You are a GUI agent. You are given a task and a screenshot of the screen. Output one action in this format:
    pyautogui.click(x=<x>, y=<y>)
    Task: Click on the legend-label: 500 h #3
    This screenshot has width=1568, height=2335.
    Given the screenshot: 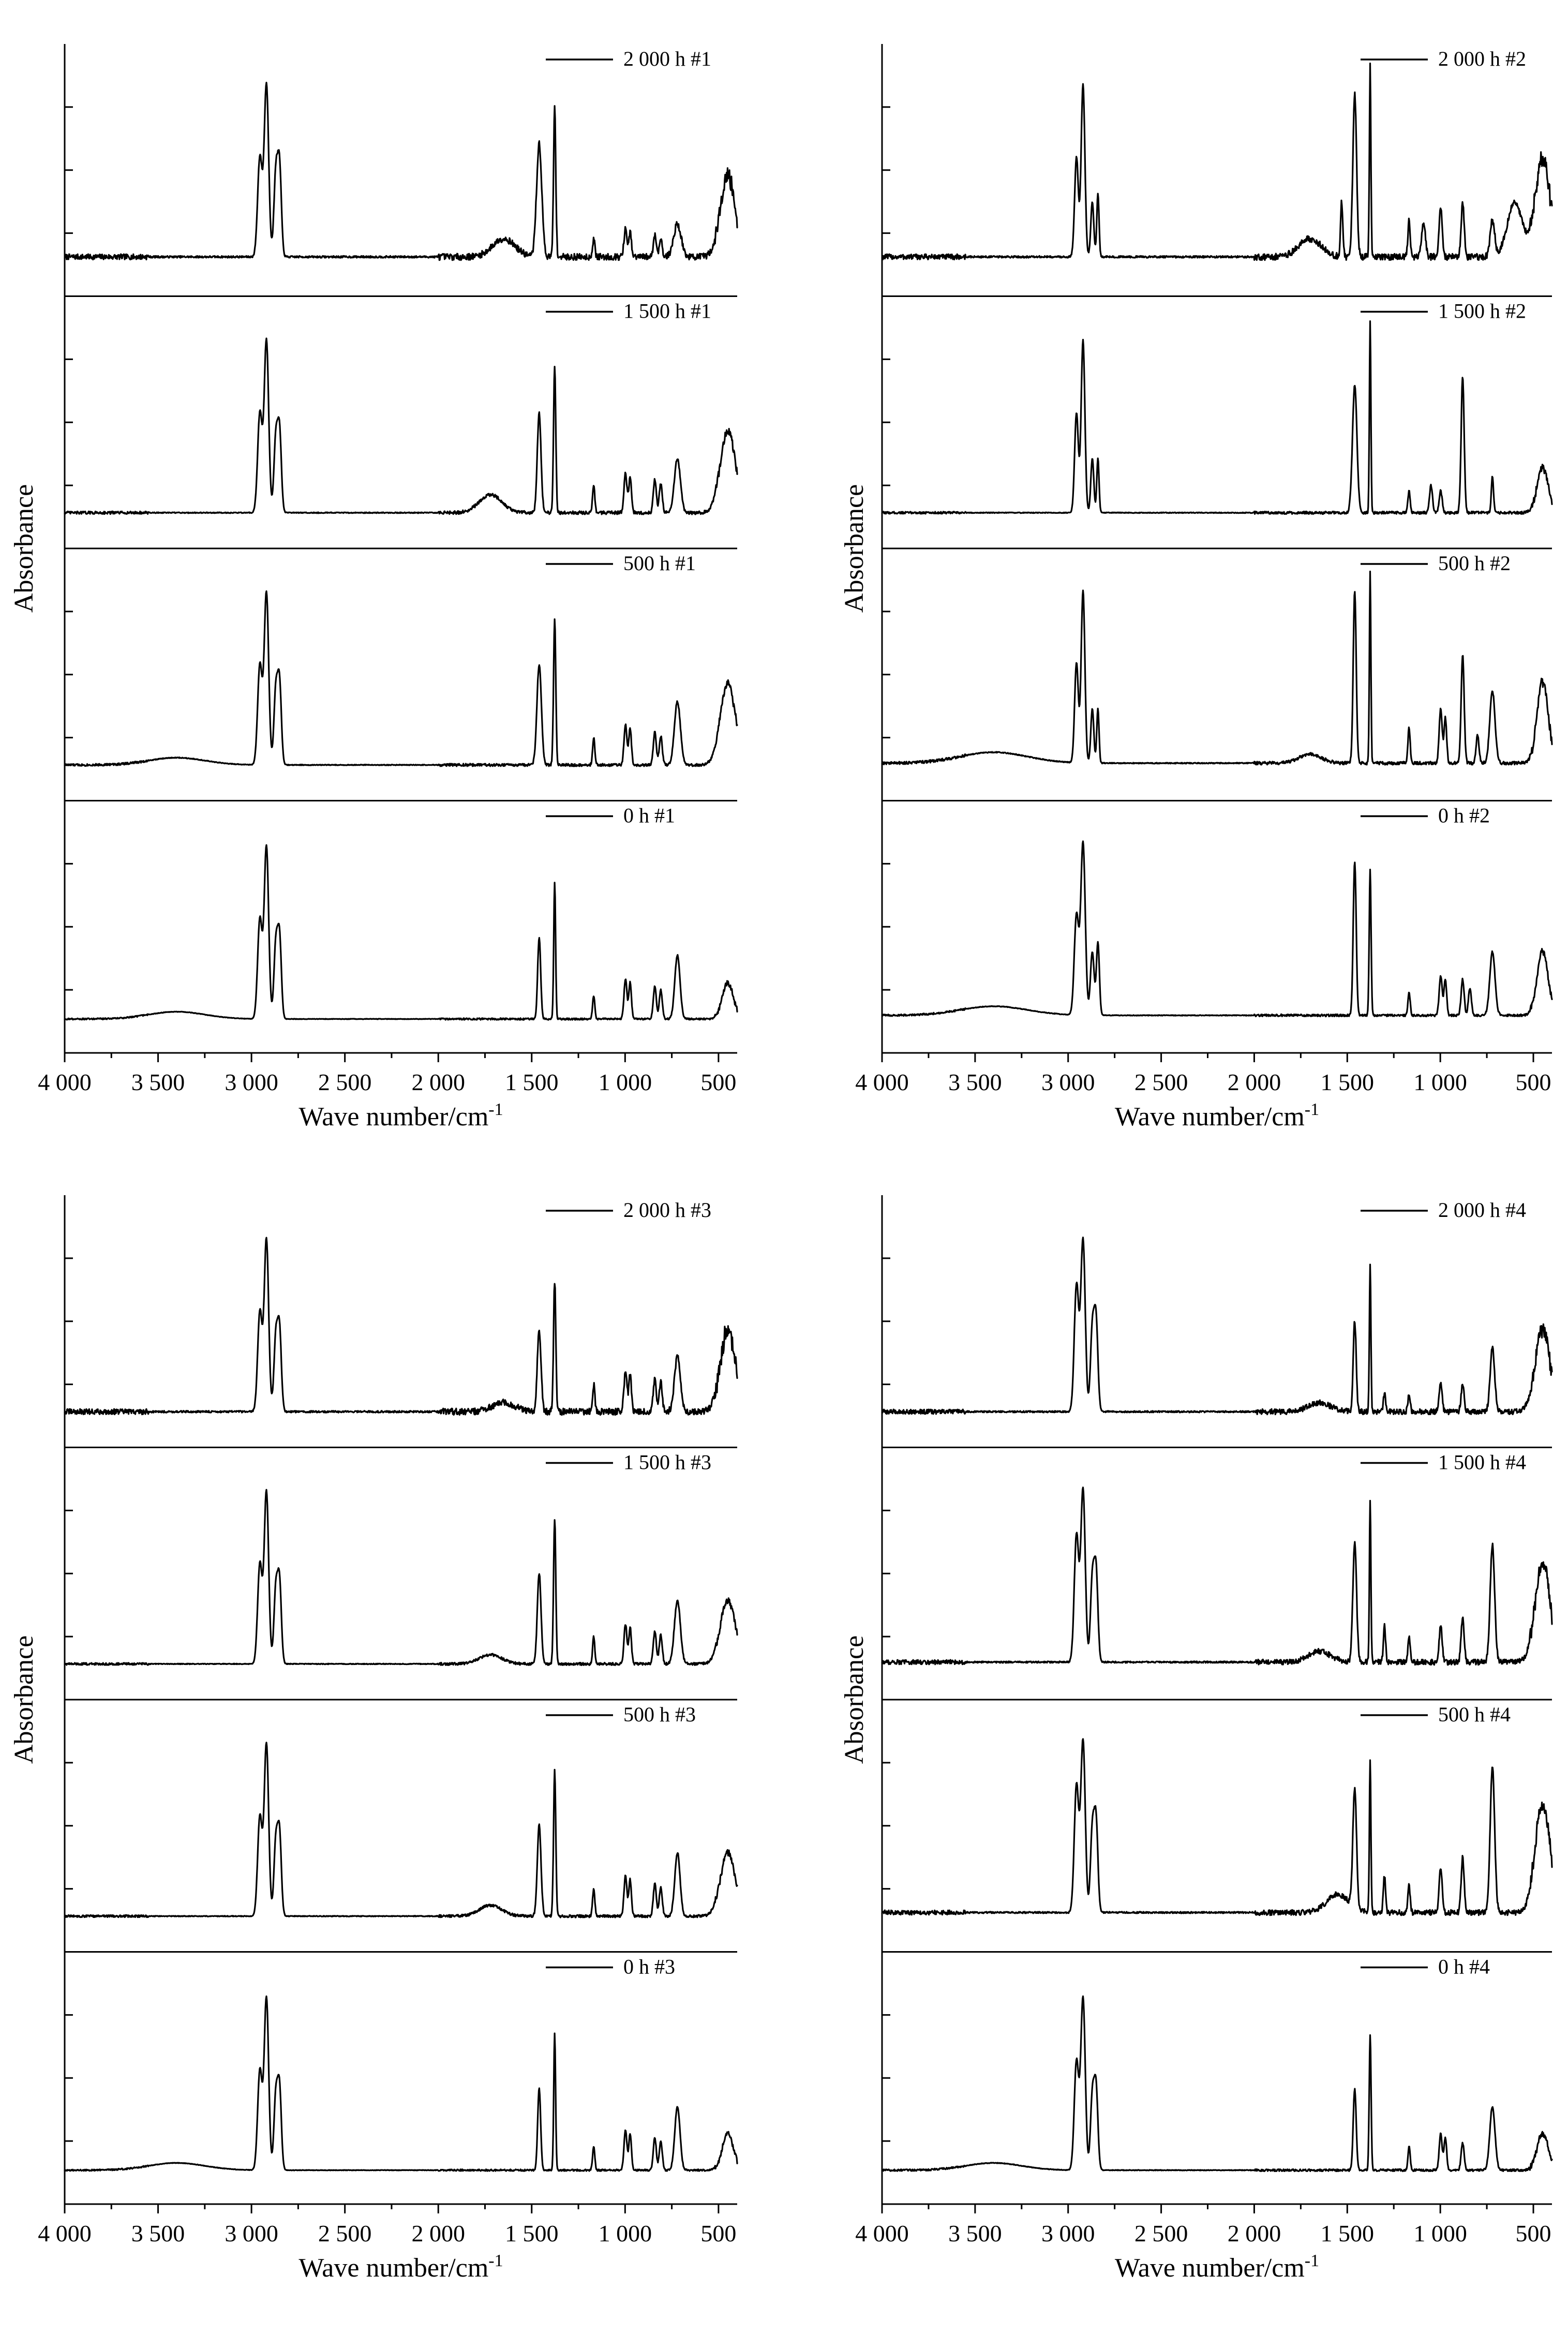 What is the action you would take?
    pyautogui.click(x=659, y=1714)
    